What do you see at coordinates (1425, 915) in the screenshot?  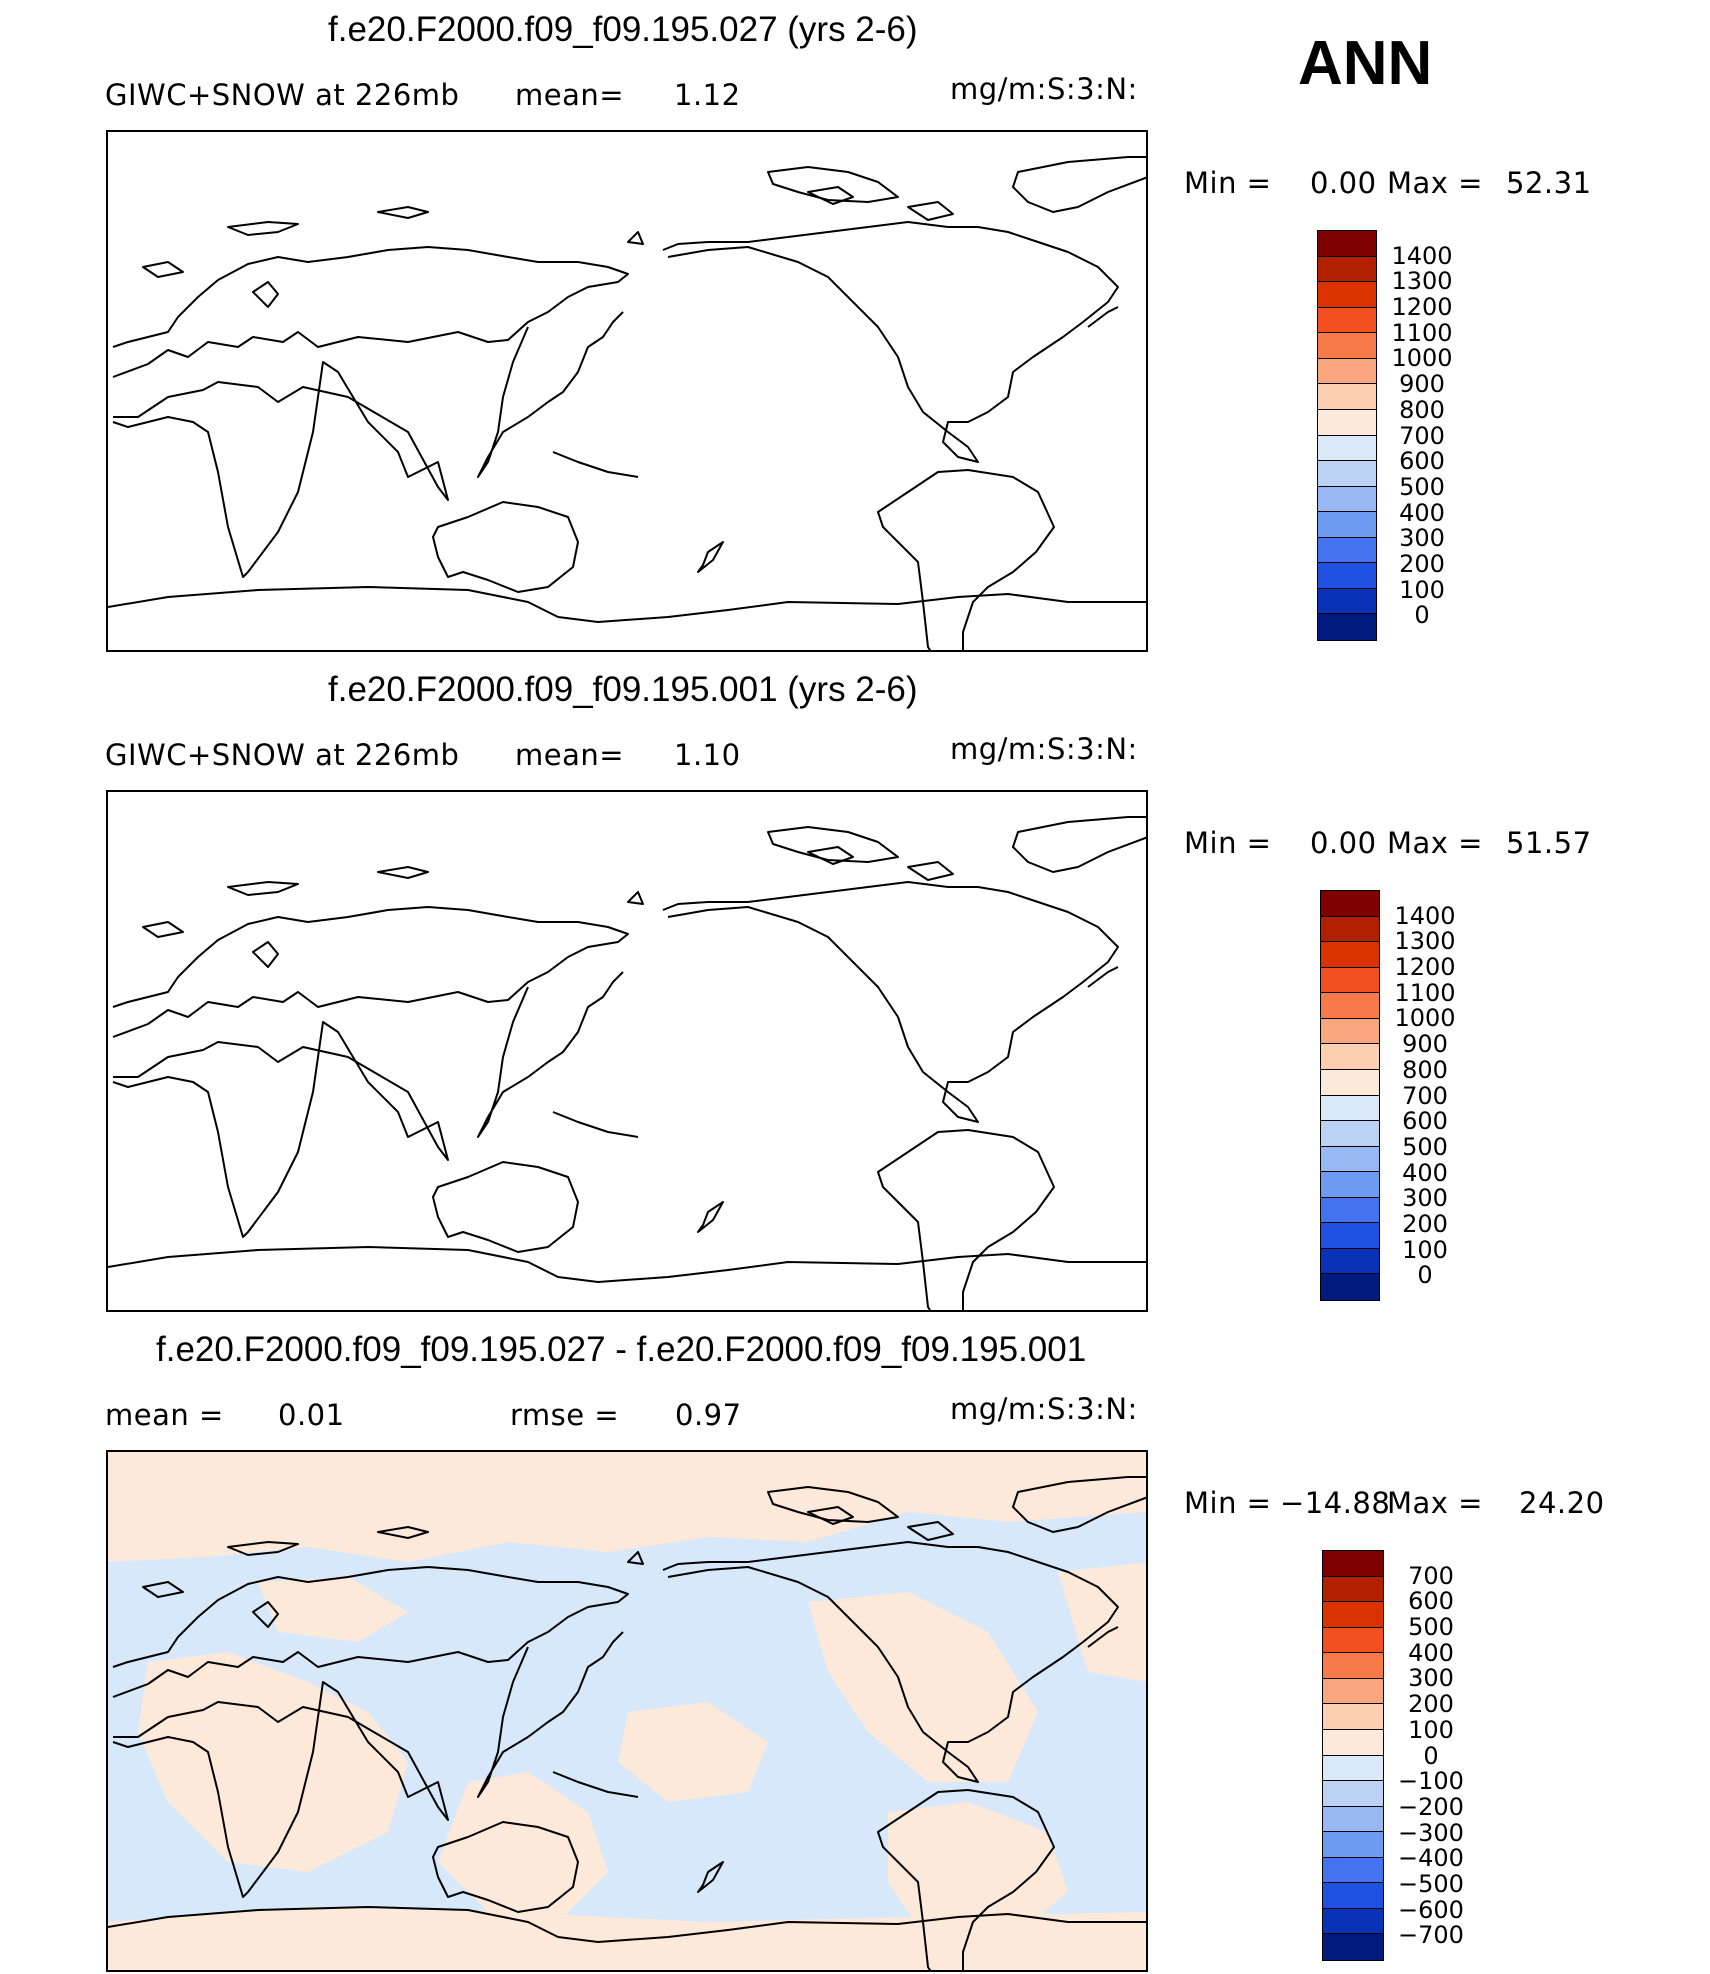 I see `colorbar-label: 1400` at bounding box center [1425, 915].